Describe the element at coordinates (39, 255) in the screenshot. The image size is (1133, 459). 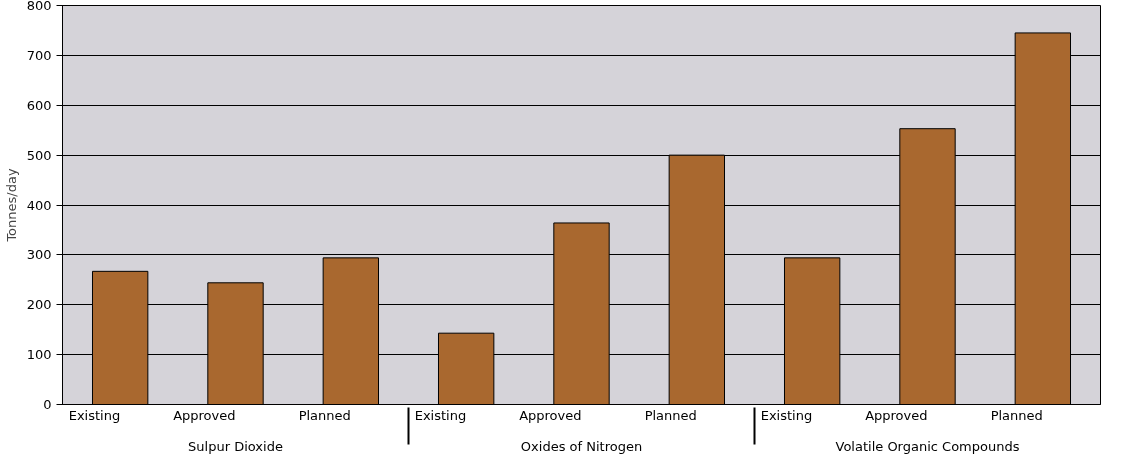
I see `y-tick-label: 300` at that location.